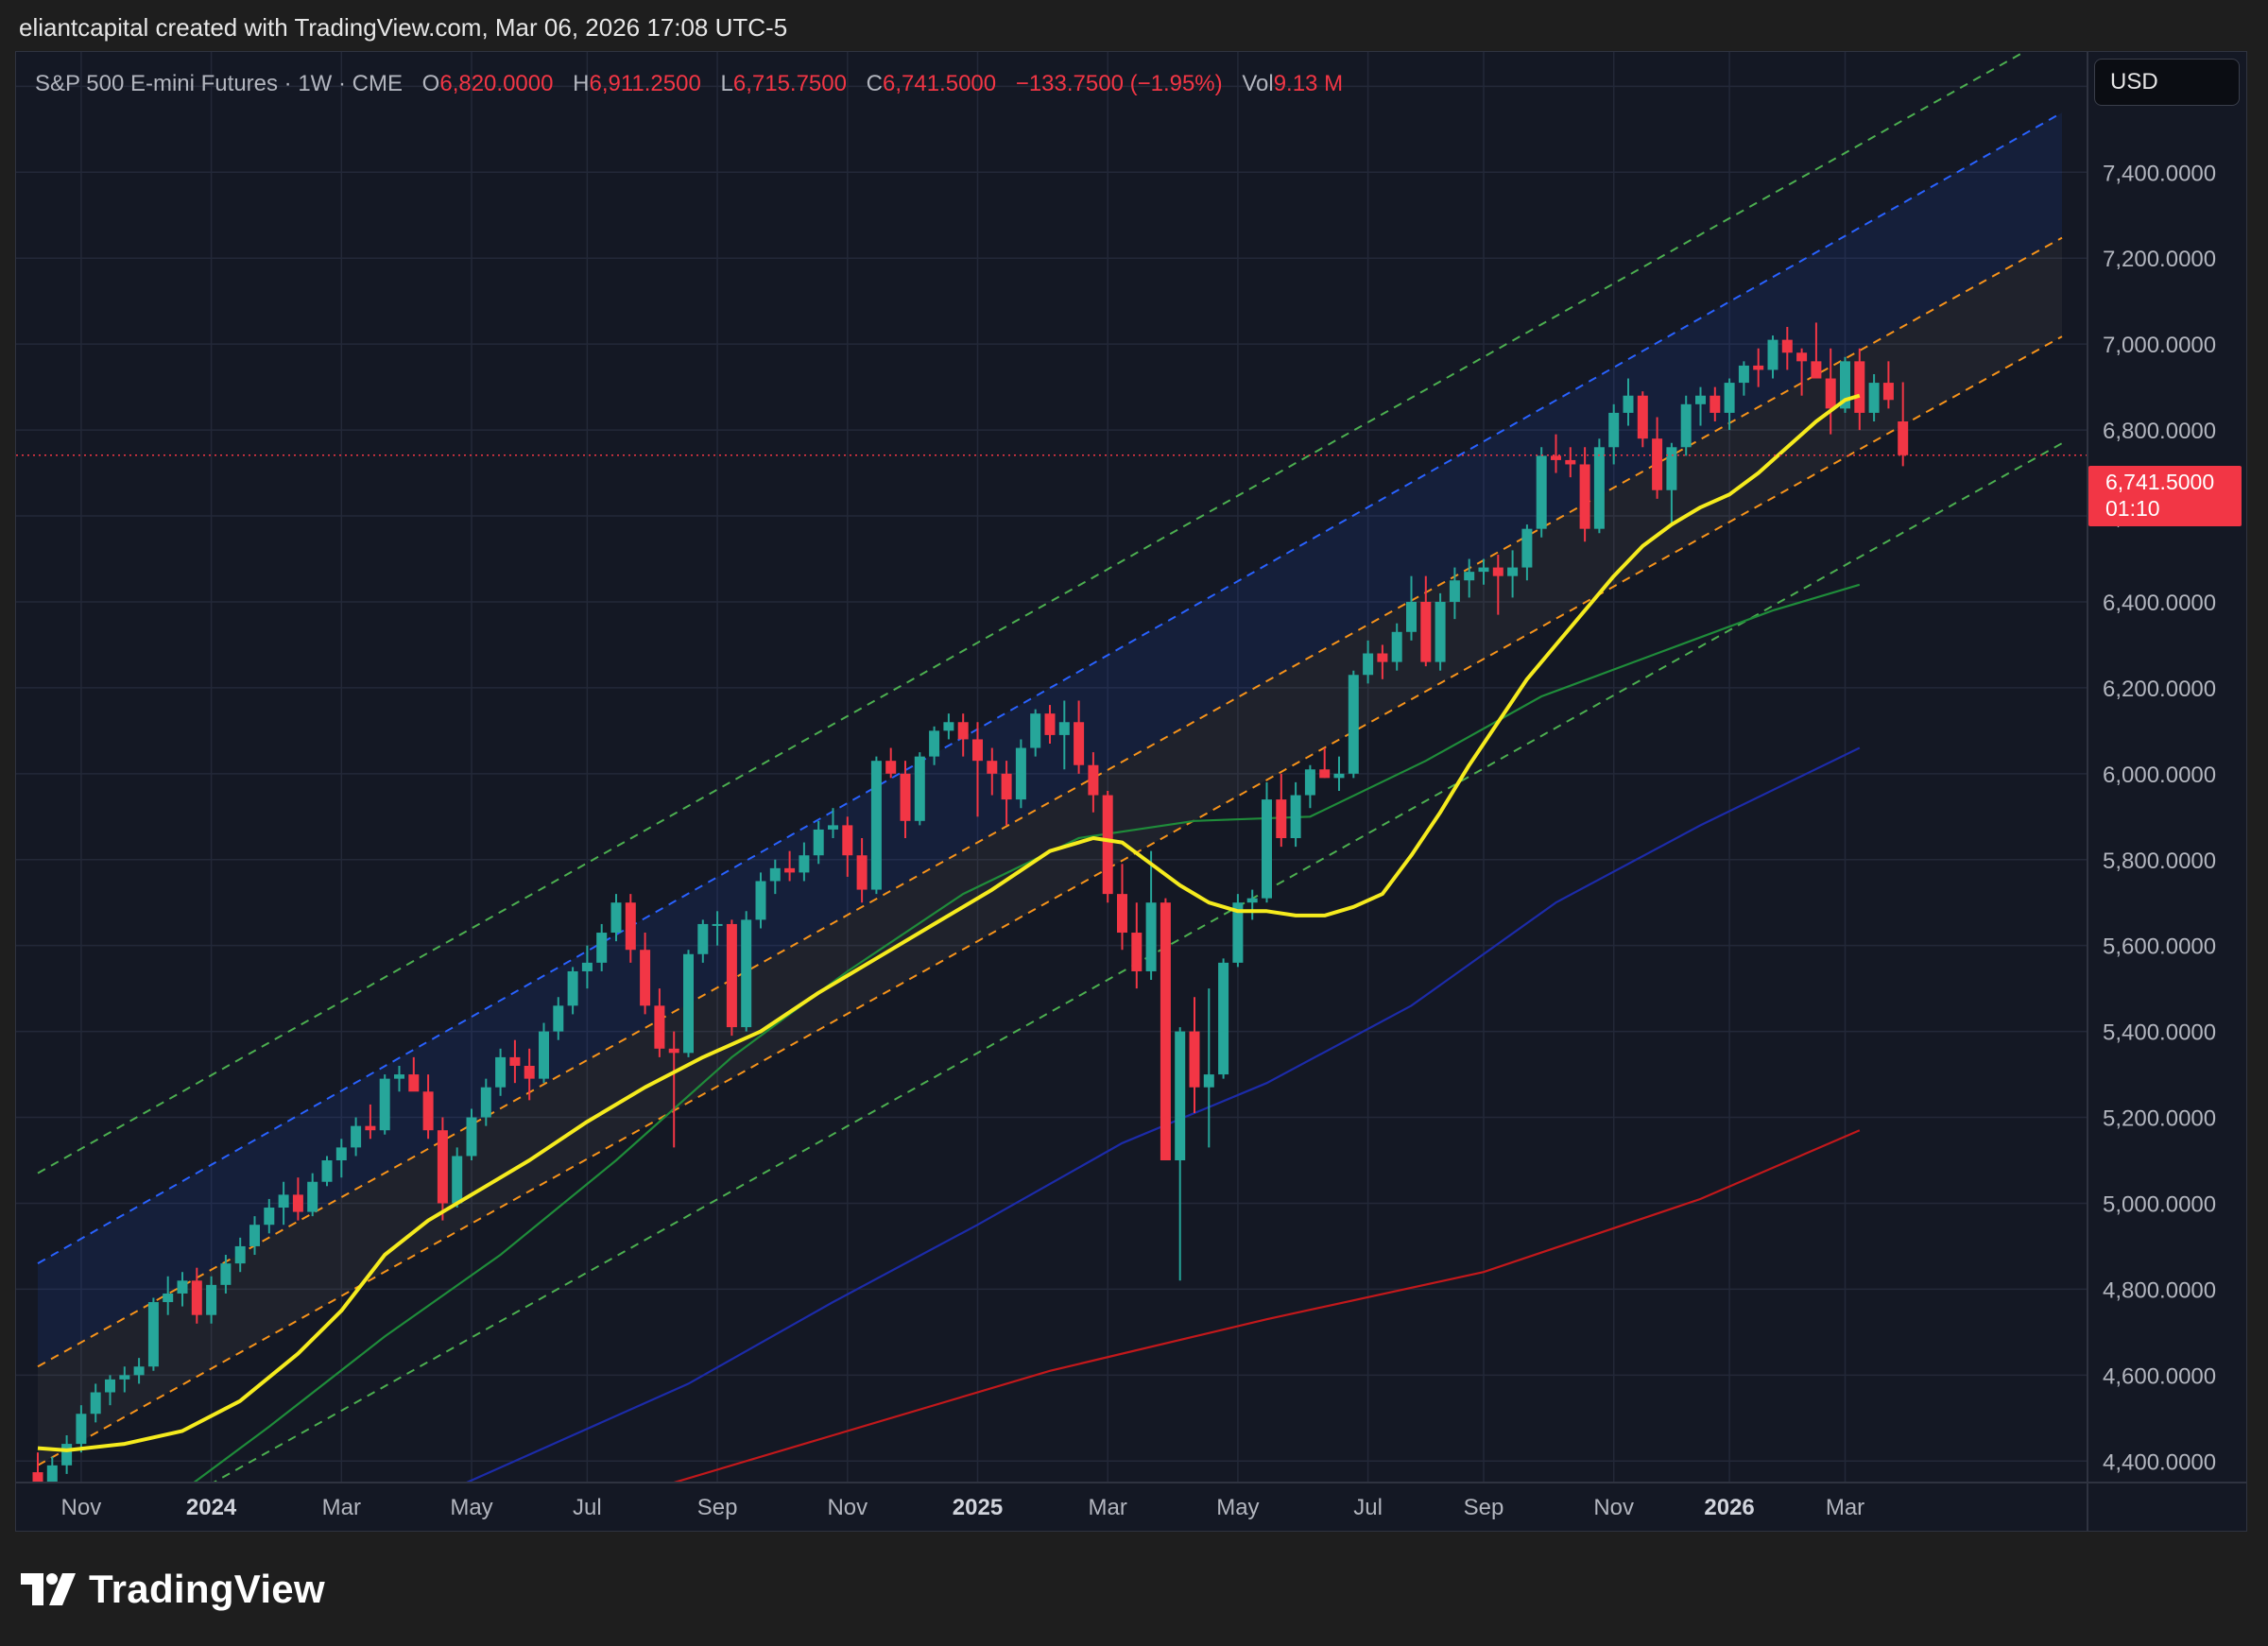  What do you see at coordinates (2159, 1204) in the screenshot?
I see `y-tick-label: 5,000.0000` at bounding box center [2159, 1204].